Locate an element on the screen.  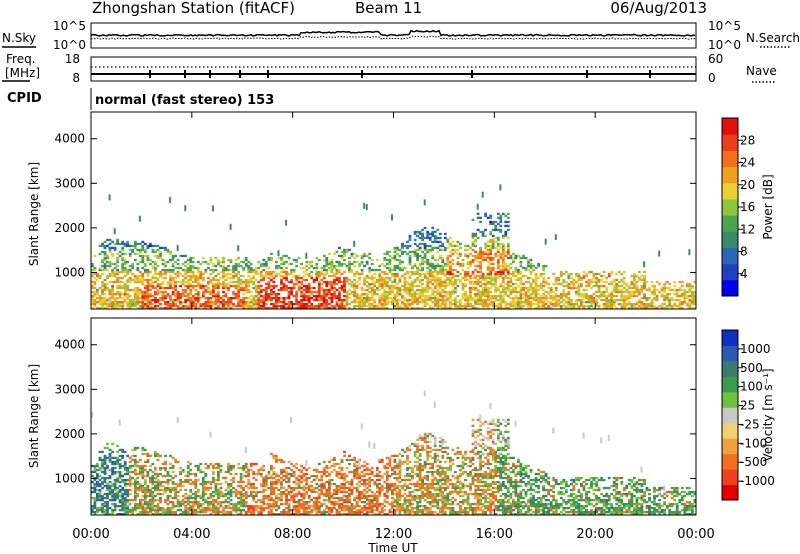
power-colorbar-swatch is located at coordinates (730, 175).